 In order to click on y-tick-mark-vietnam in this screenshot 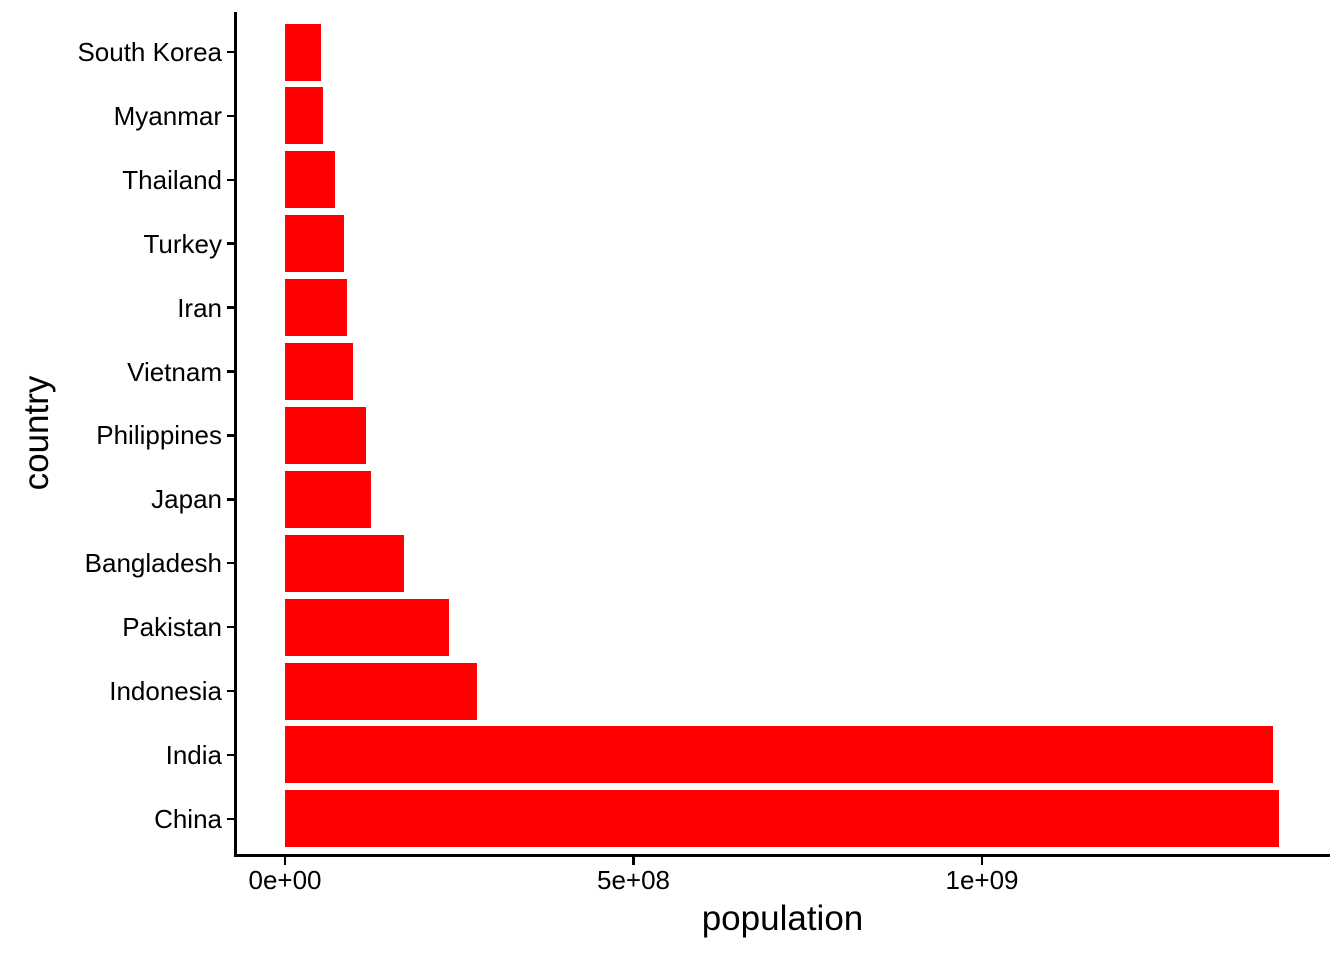, I will do `click(231, 371)`.